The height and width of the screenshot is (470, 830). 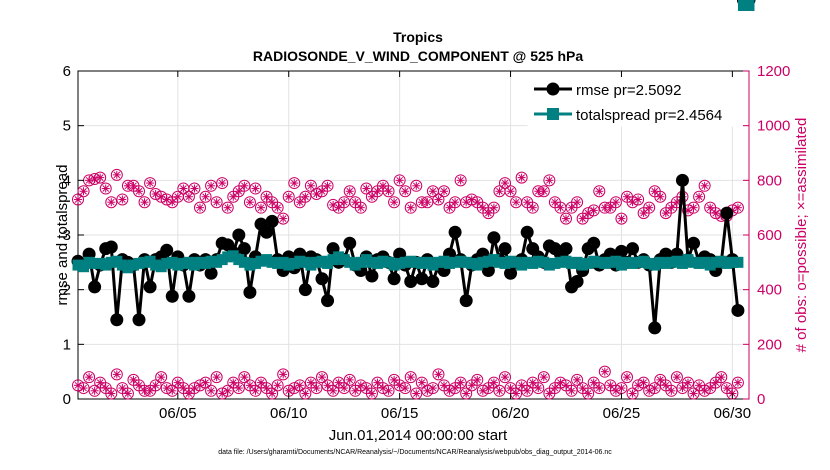 What do you see at coordinates (67, 180) in the screenshot?
I see `y-tick-label: 4` at bounding box center [67, 180].